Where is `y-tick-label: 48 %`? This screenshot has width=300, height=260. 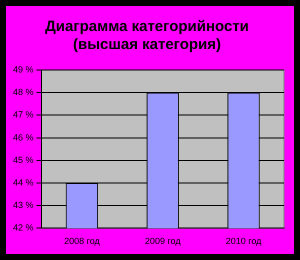
y-tick-label: 48 % is located at coordinates (23, 92).